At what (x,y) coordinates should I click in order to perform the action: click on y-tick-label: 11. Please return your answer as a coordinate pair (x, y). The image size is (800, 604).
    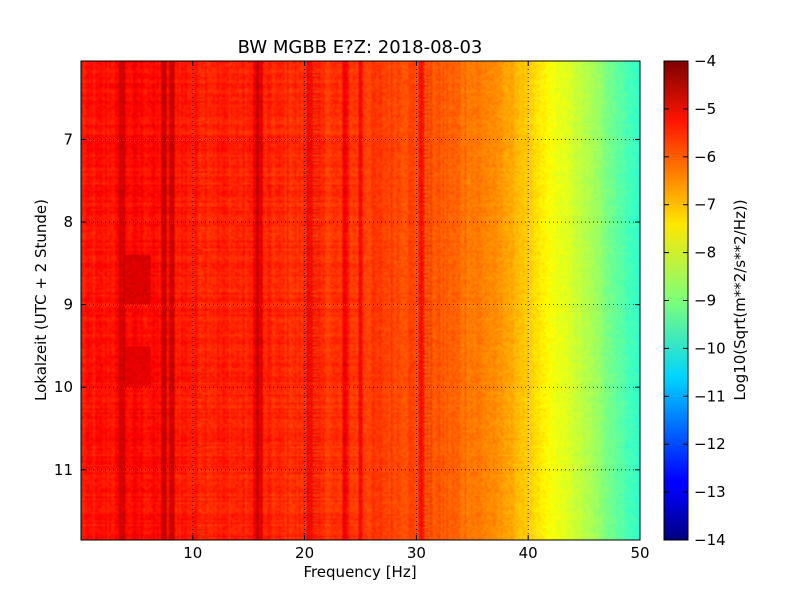
    Looking at the image, I should click on (63, 470).